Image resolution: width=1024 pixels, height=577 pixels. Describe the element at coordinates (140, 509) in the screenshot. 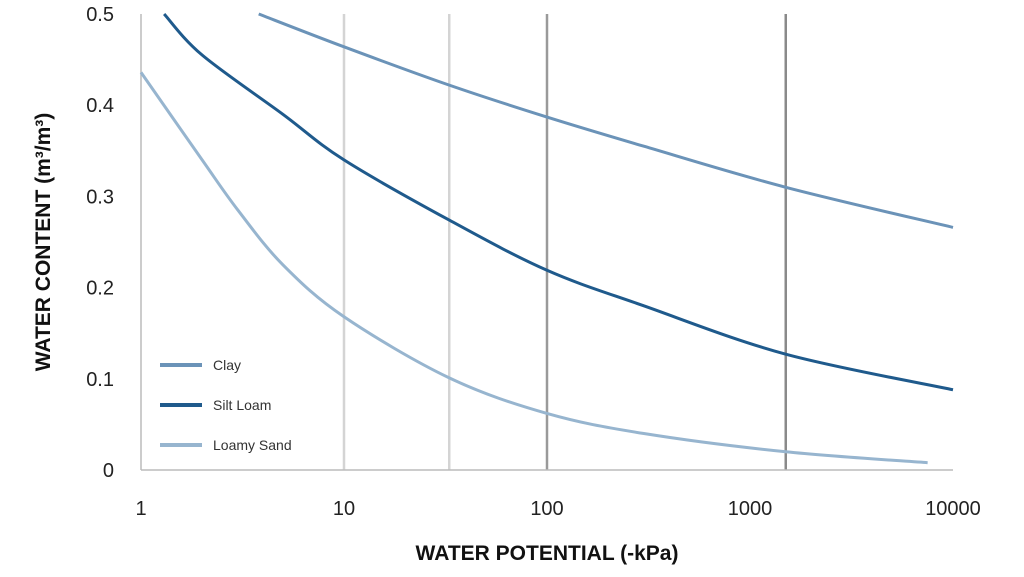

I see `x-tick-label: 1` at that location.